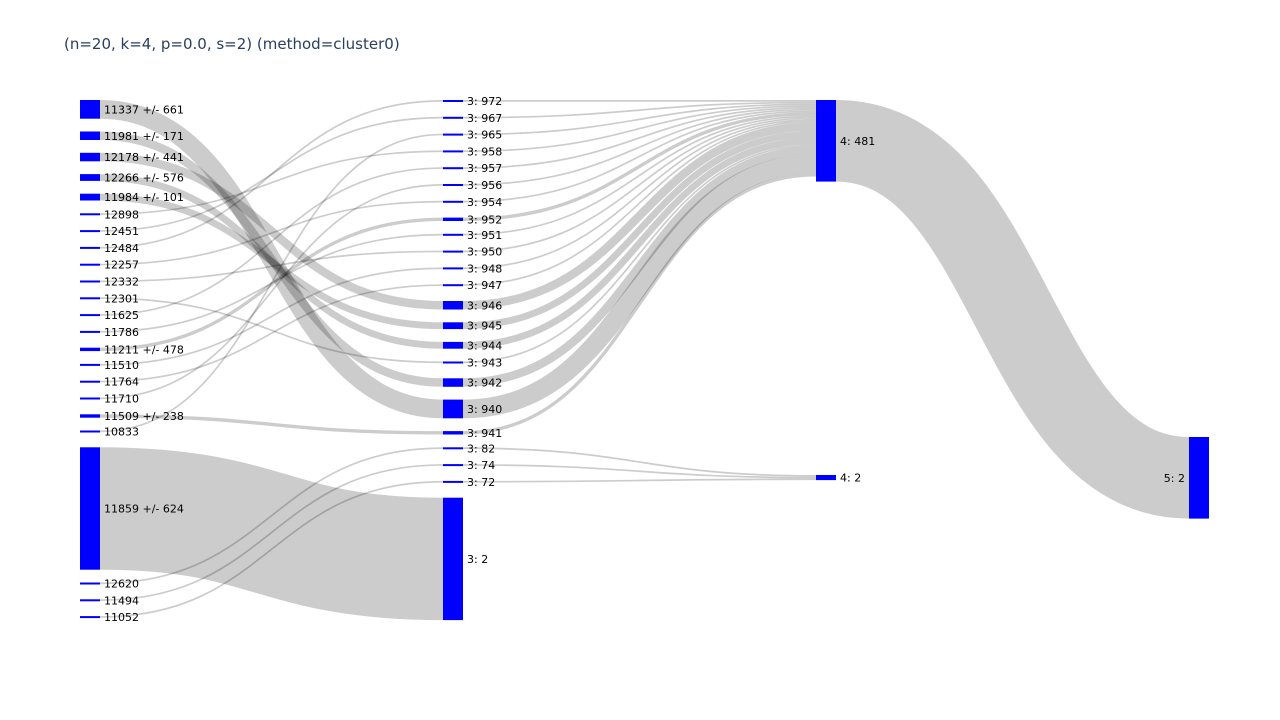 This screenshot has height=720, width=1280. I want to click on node-label-35: 3: 946, so click(484, 305).